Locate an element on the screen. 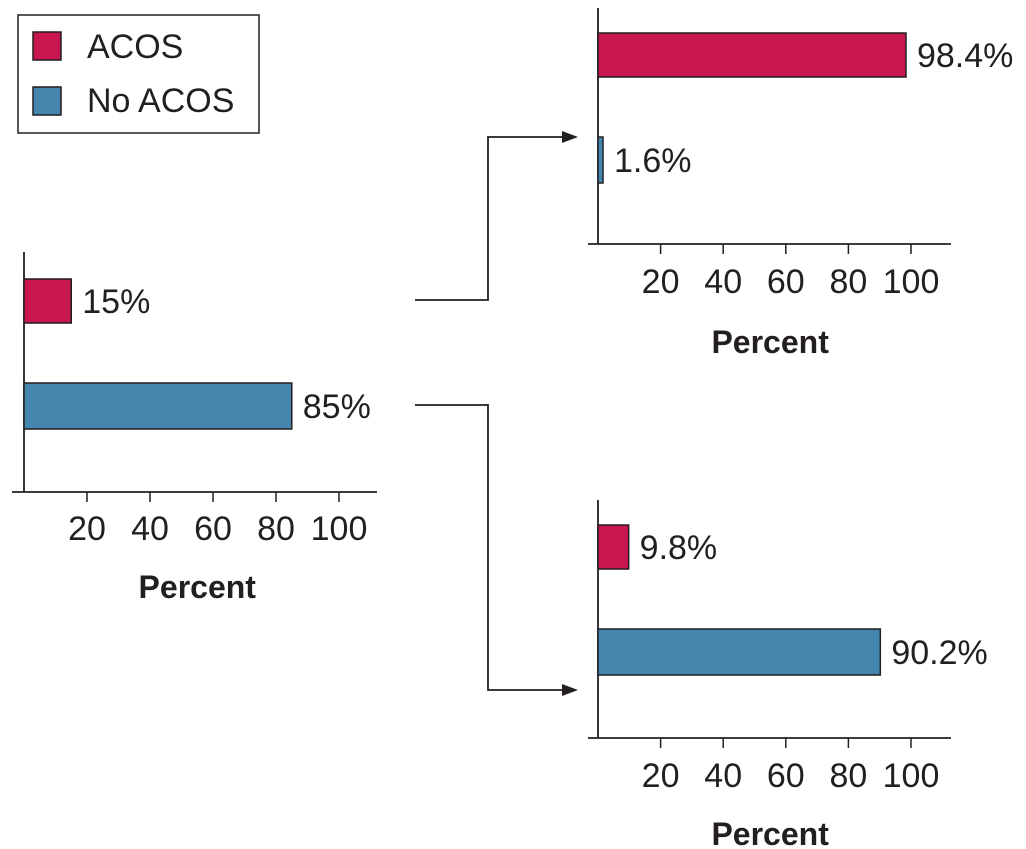 The width and height of the screenshot is (1026, 849). legend-label-no-acos: No ACOS is located at coordinates (160, 101).